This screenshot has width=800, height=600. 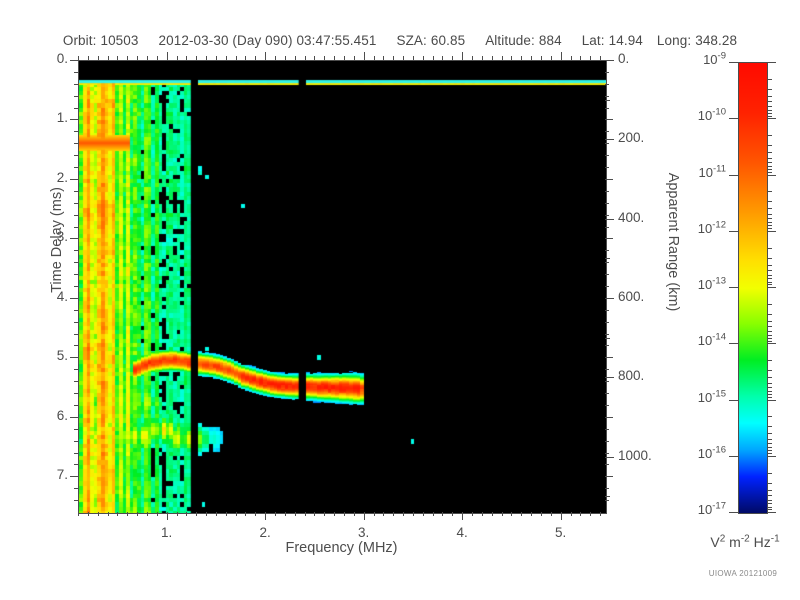 I want to click on y-axis-left-title: Time Delay (ms), so click(x=57, y=240).